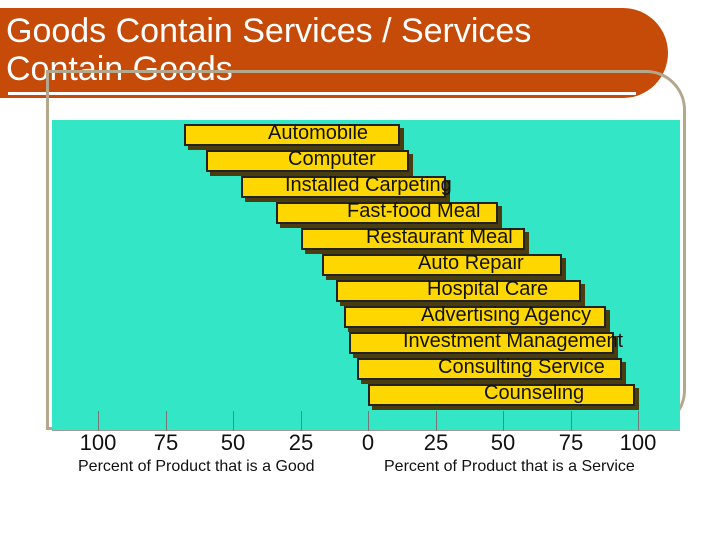  I want to click on product-label: Restaurant Meal, so click(439, 237).